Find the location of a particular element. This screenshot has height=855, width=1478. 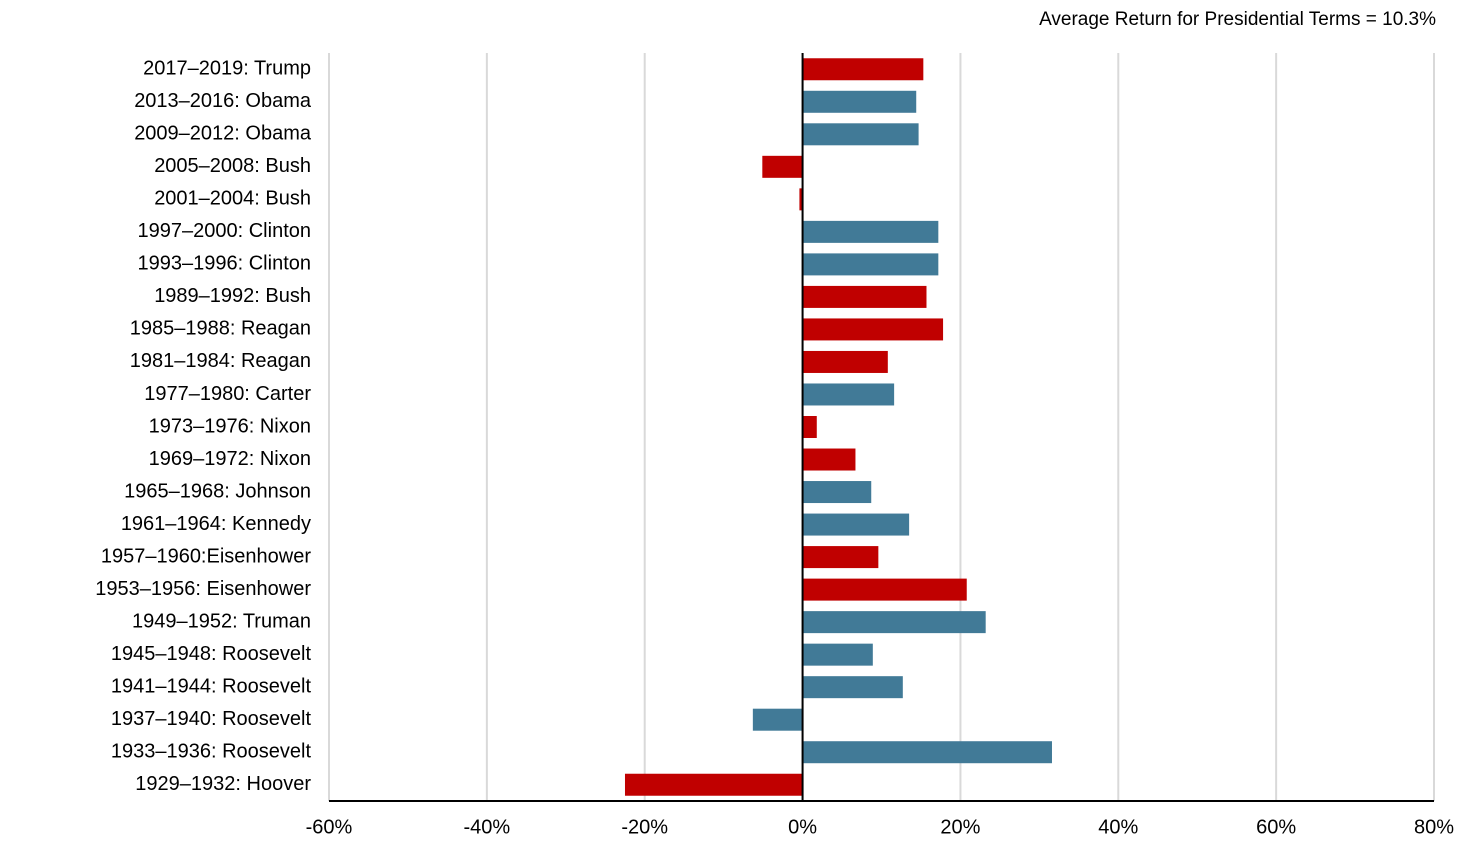

x-tick-label: 0% is located at coordinates (802, 827).